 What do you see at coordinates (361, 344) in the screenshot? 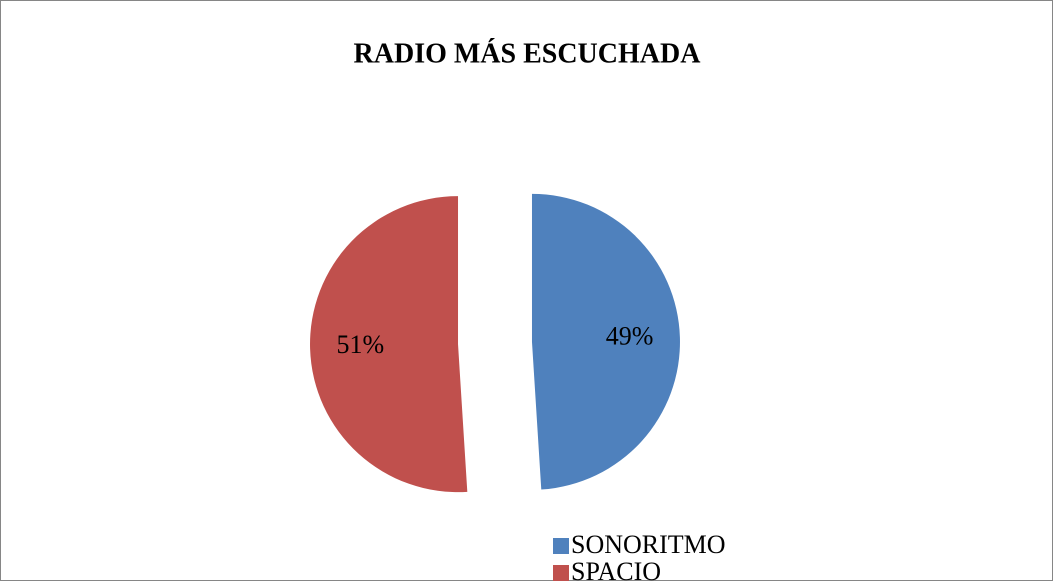
I see `data-label: 51%` at bounding box center [361, 344].